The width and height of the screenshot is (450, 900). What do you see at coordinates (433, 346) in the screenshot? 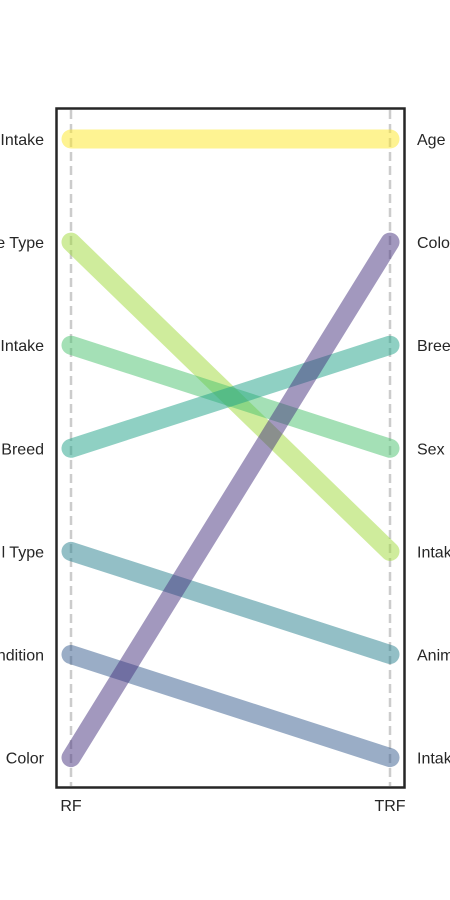
I see `right-rank-label: Bree` at bounding box center [433, 346].